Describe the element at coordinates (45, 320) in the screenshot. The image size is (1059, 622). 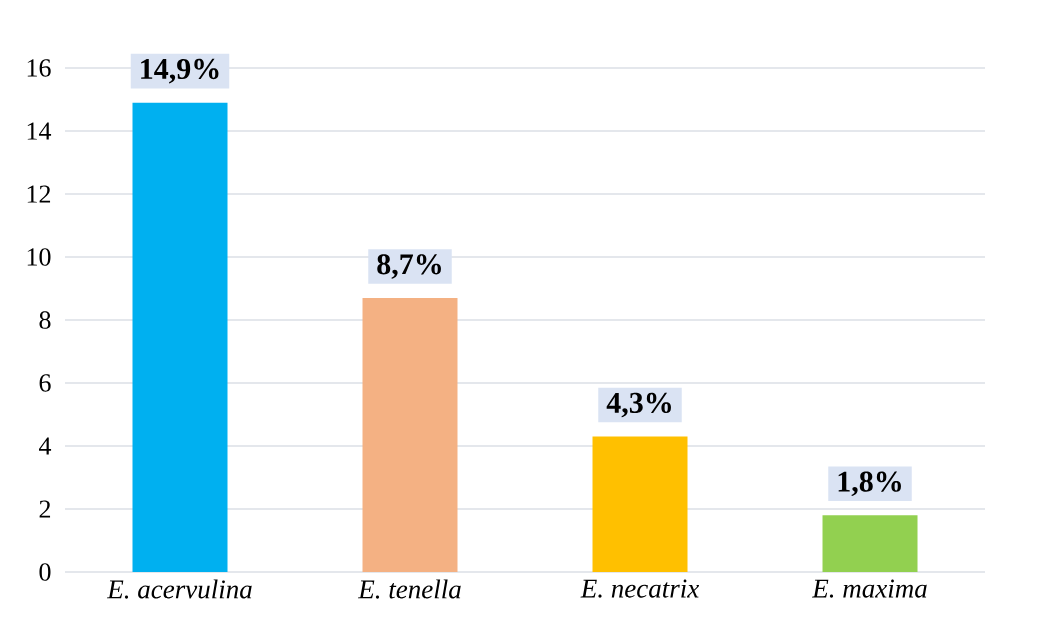
I see `y-tick-label: 8` at that location.